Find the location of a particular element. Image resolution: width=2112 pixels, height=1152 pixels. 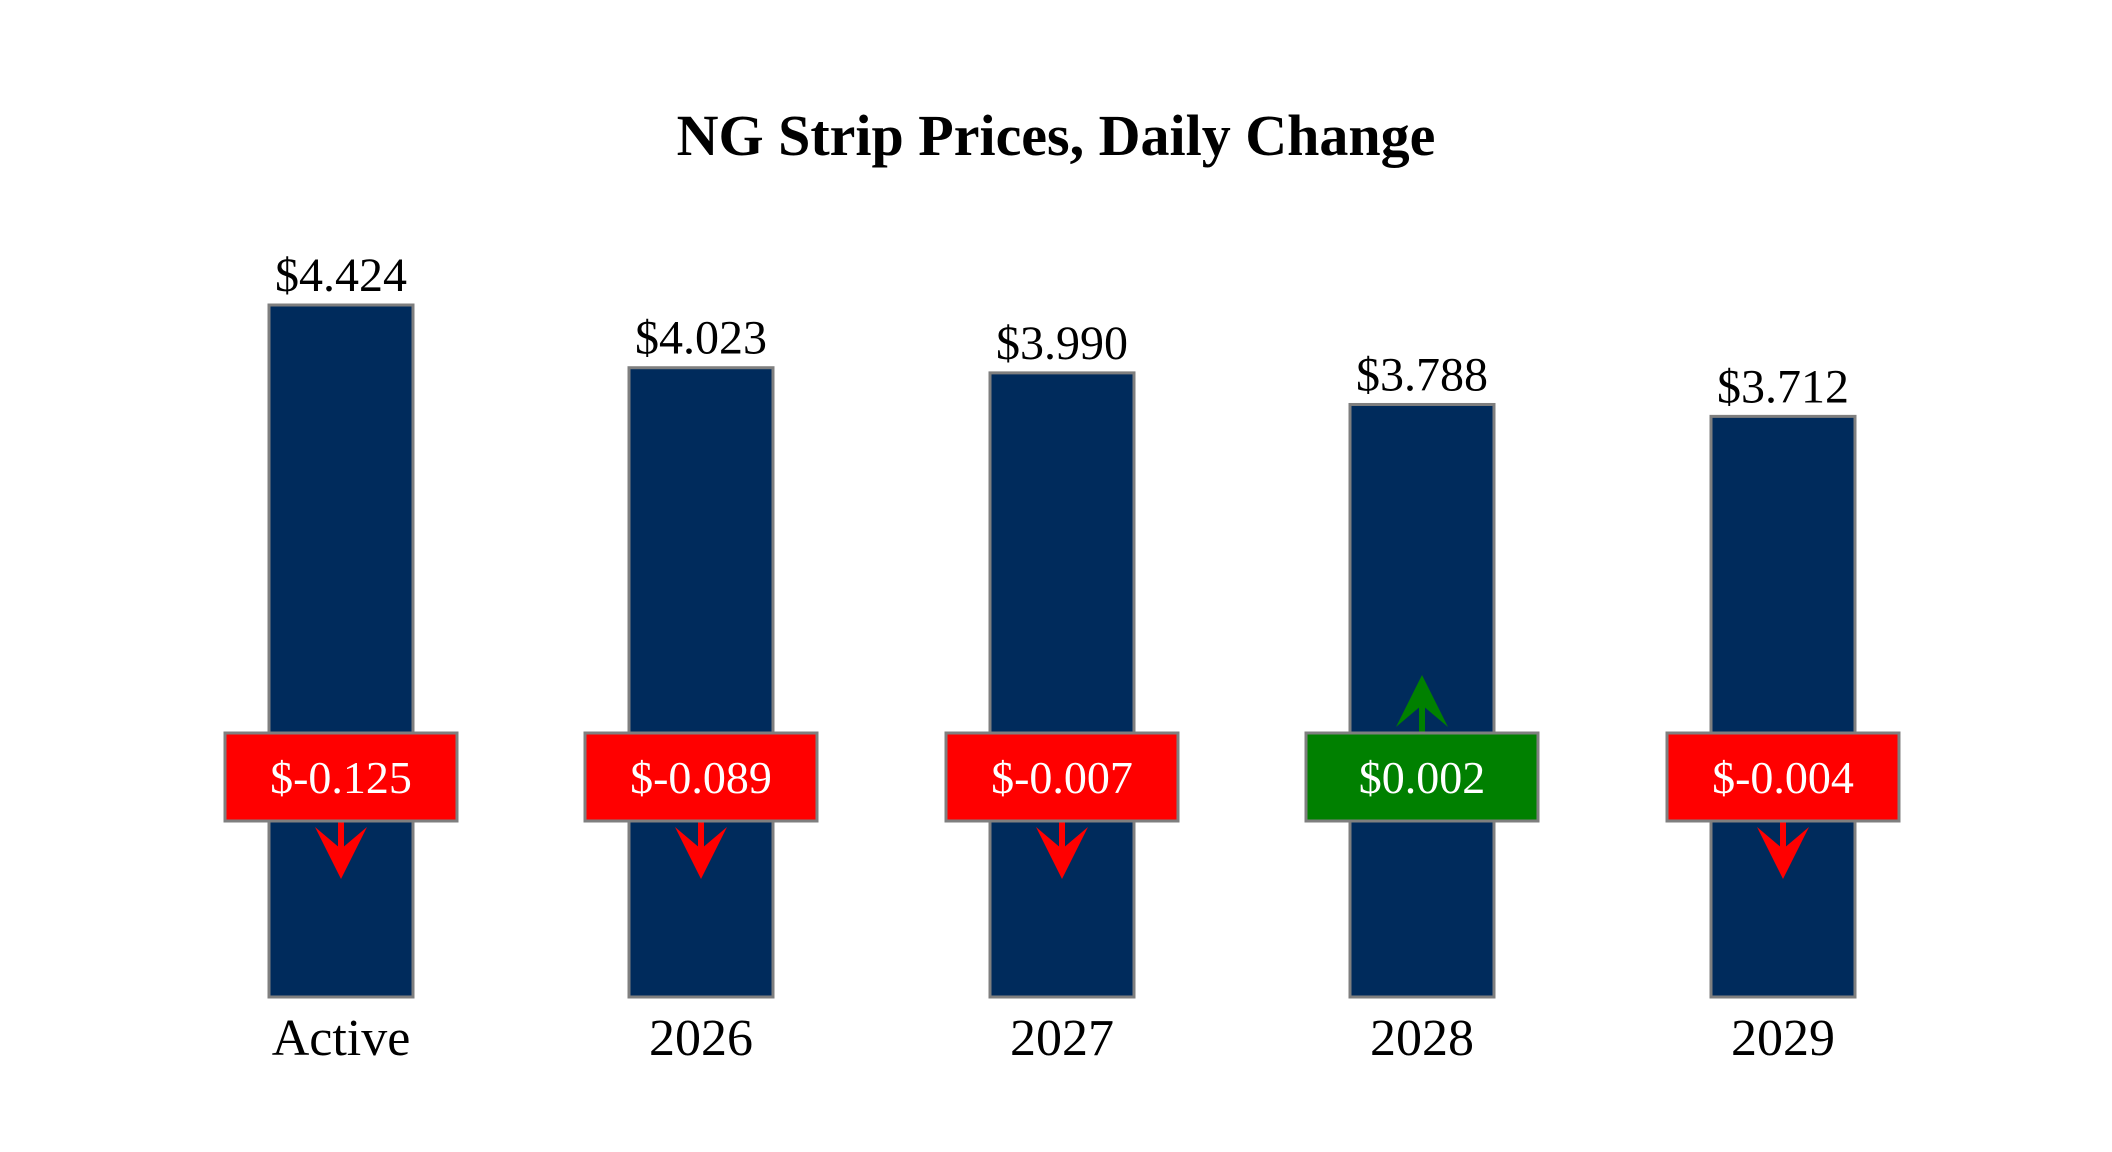

change-label-2027: $-0.007 is located at coordinates (1062, 777).